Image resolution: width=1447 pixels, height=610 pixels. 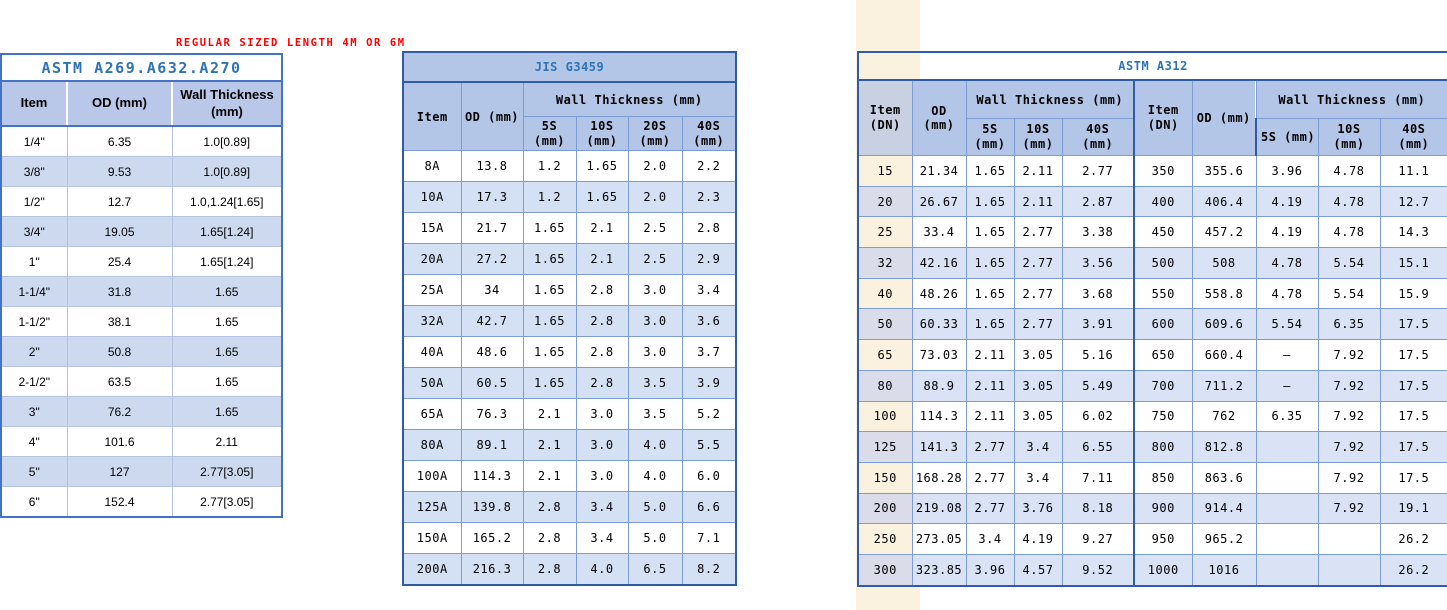 I want to click on cell: 5.54, so click(x=1349, y=263).